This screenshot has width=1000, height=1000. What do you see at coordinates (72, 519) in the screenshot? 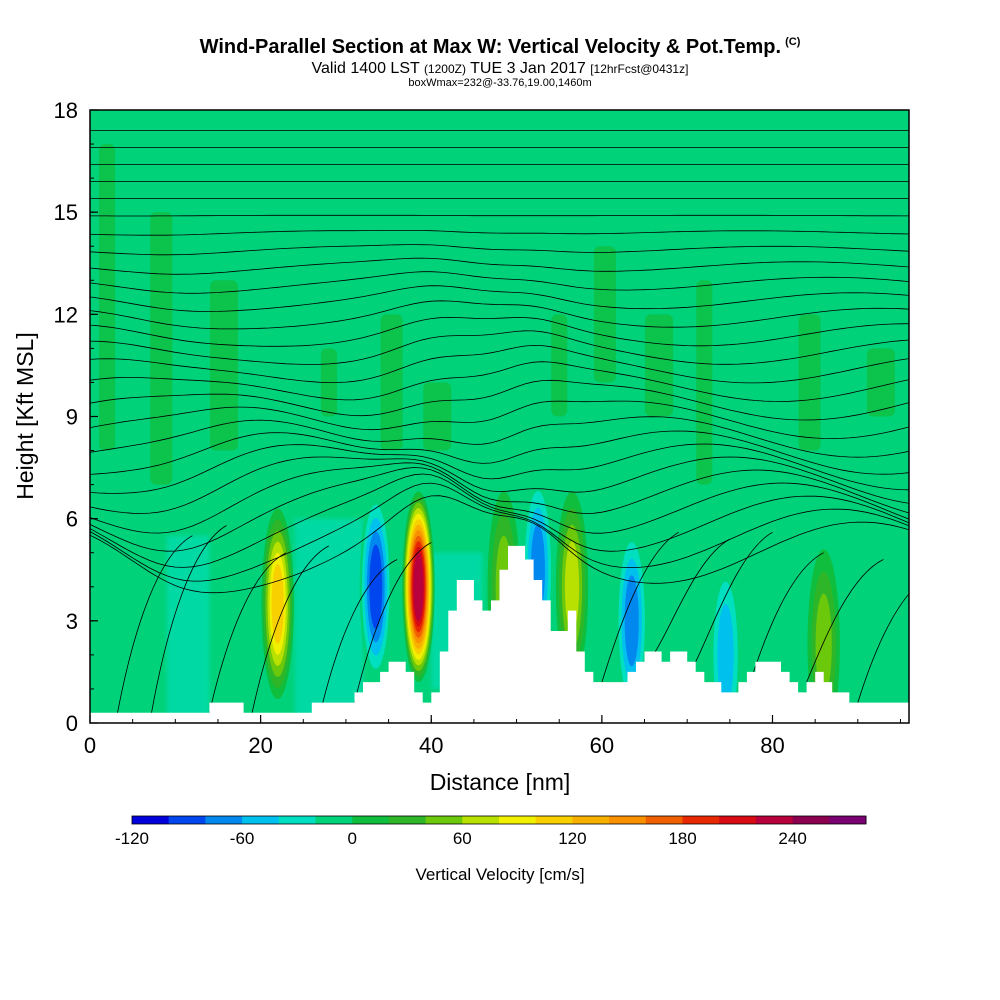
I see `y-tick-label: 6` at bounding box center [72, 519].